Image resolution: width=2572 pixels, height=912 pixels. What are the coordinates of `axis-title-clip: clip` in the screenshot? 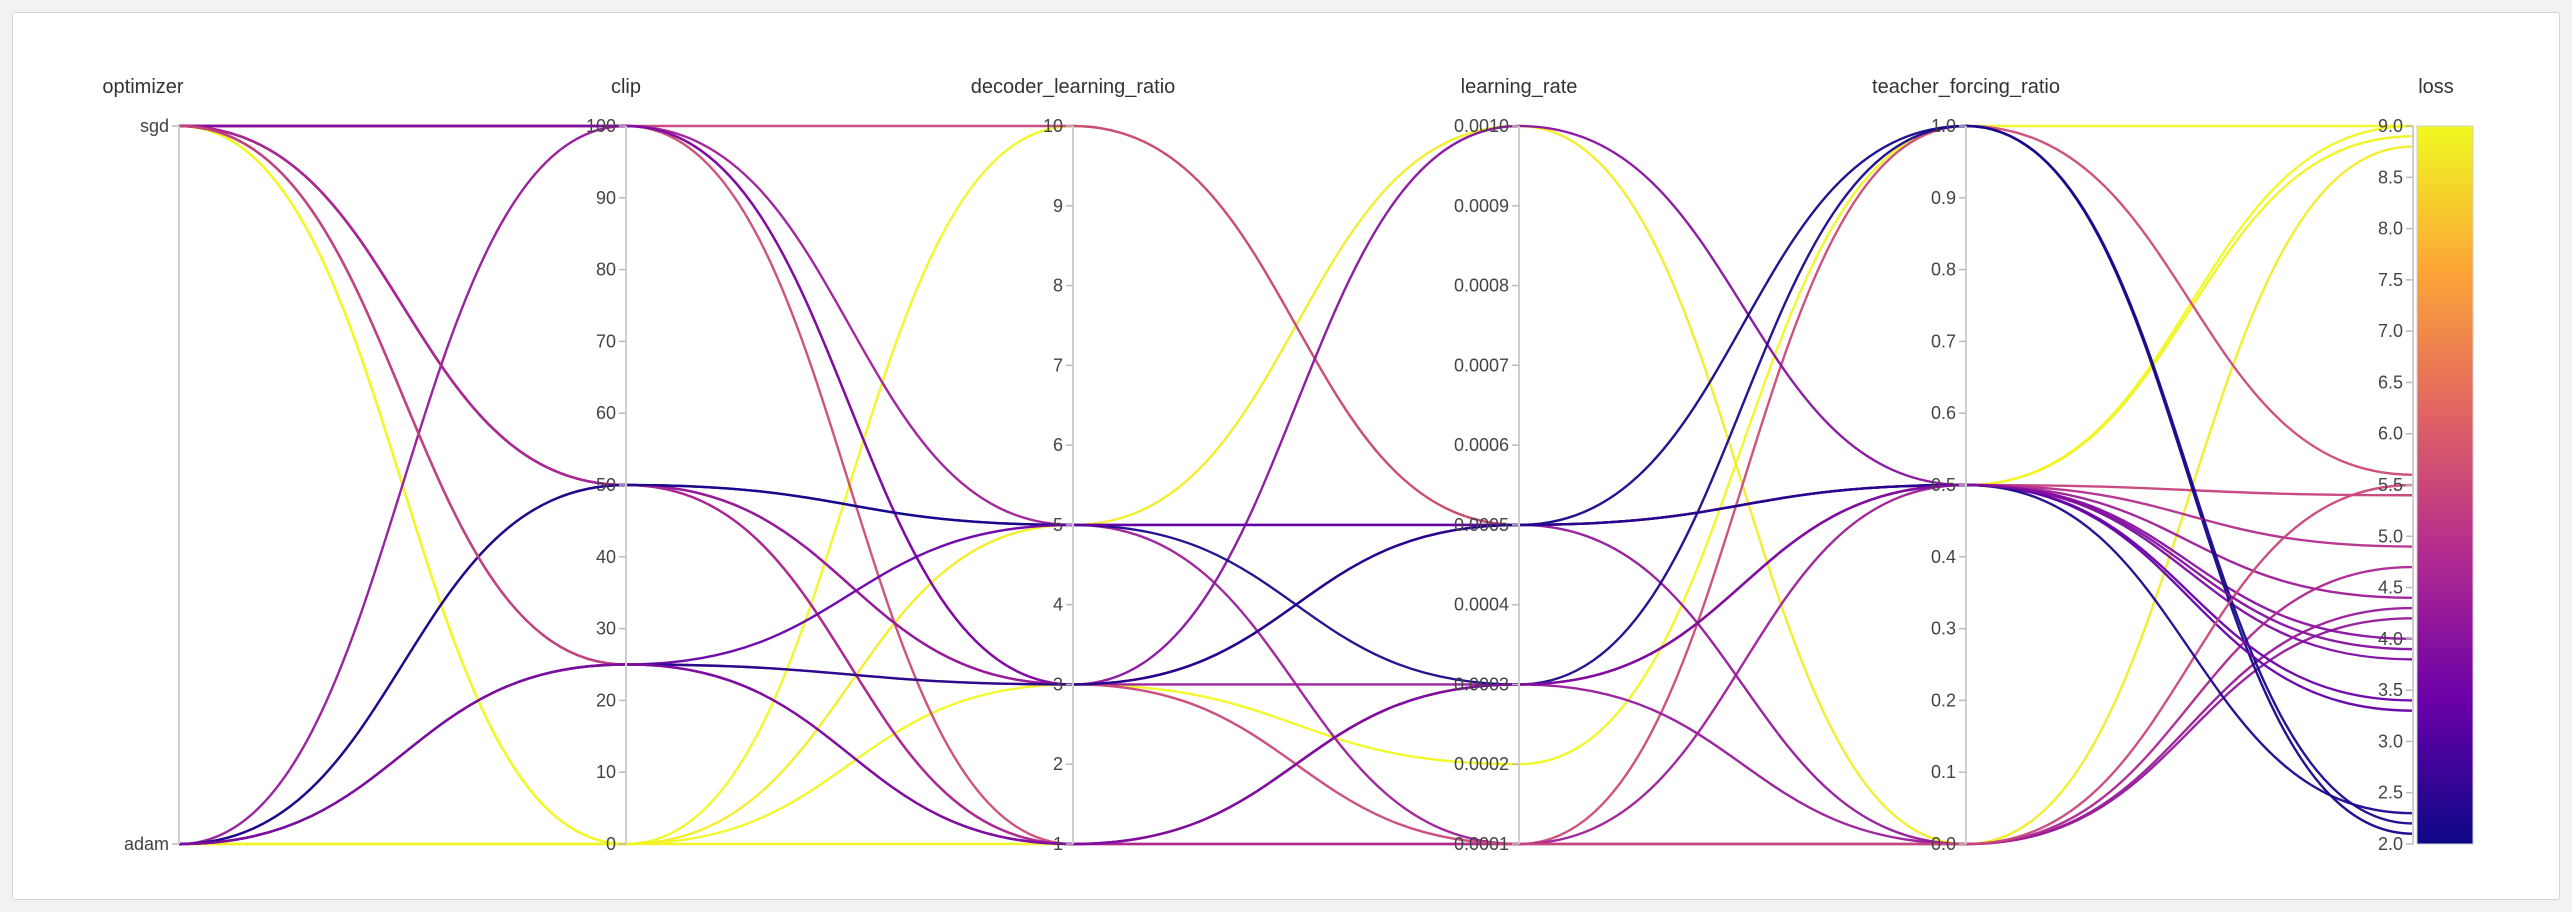 It's located at (626, 87).